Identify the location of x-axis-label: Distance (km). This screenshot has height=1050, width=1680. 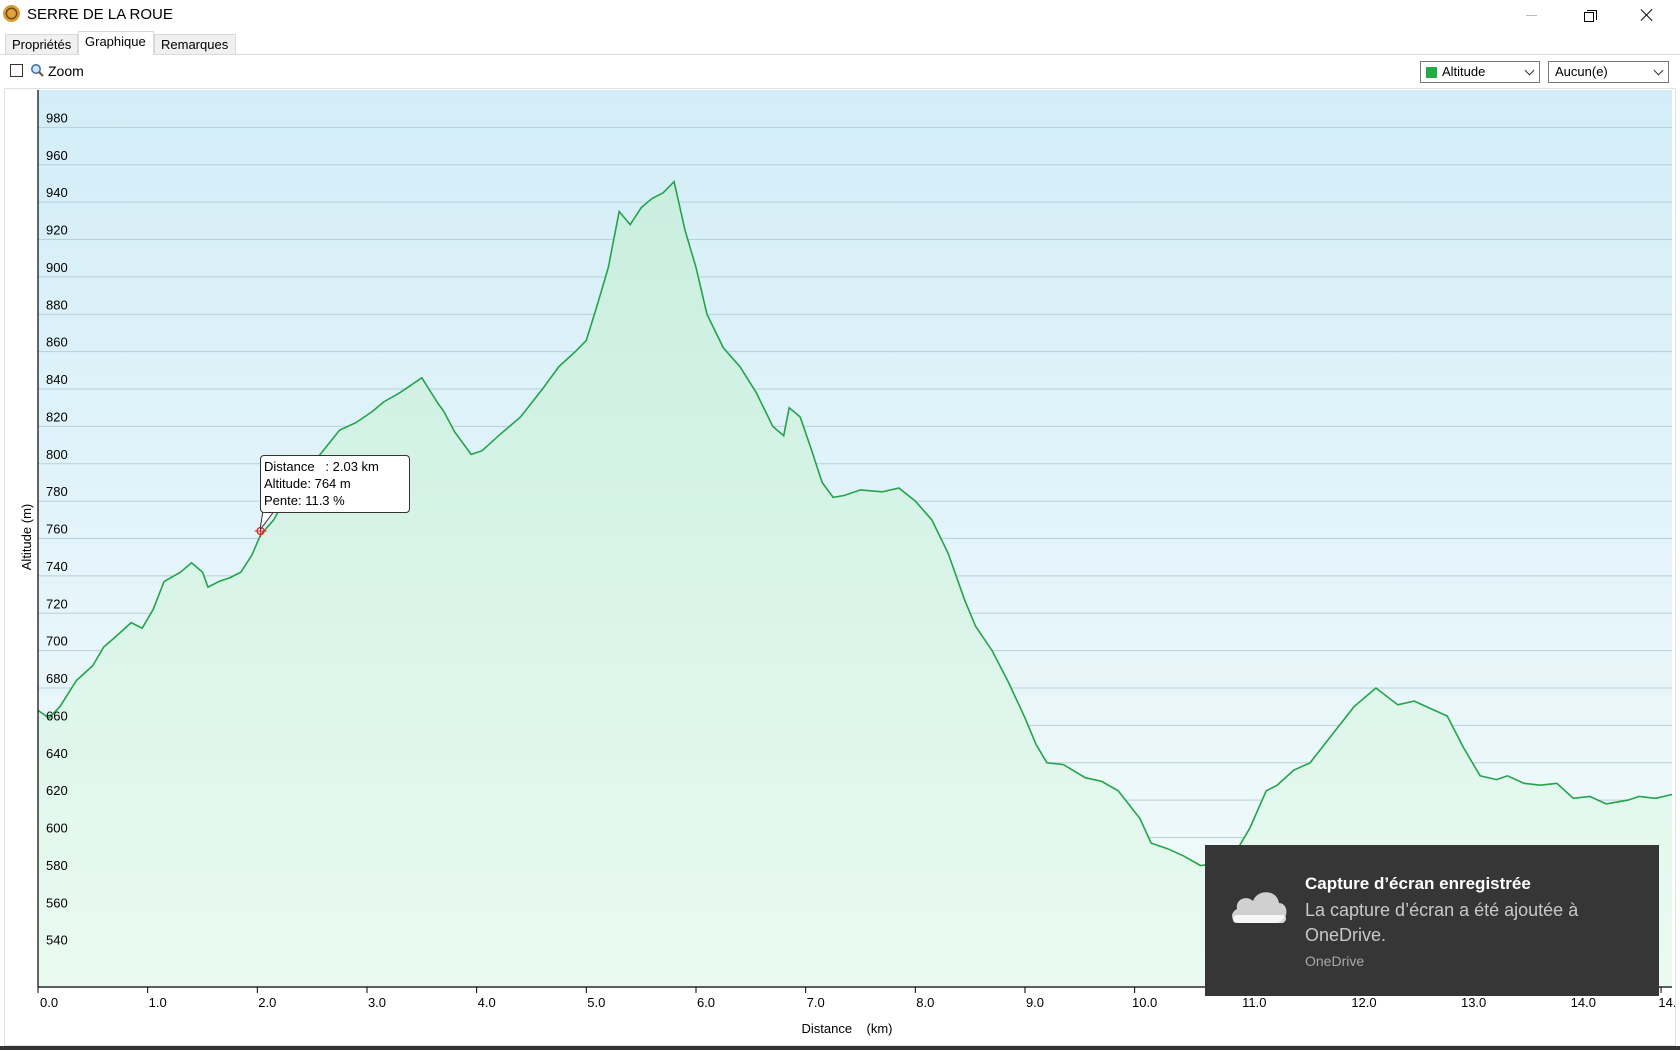
(846, 1028).